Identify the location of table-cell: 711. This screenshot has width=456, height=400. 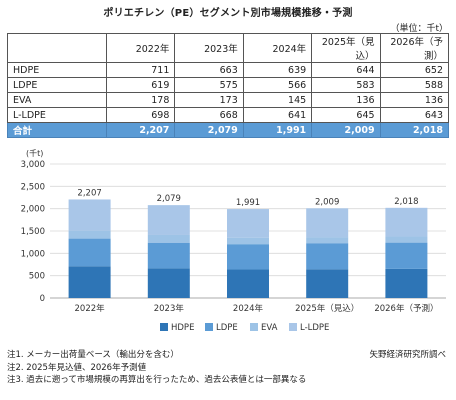
(140, 70).